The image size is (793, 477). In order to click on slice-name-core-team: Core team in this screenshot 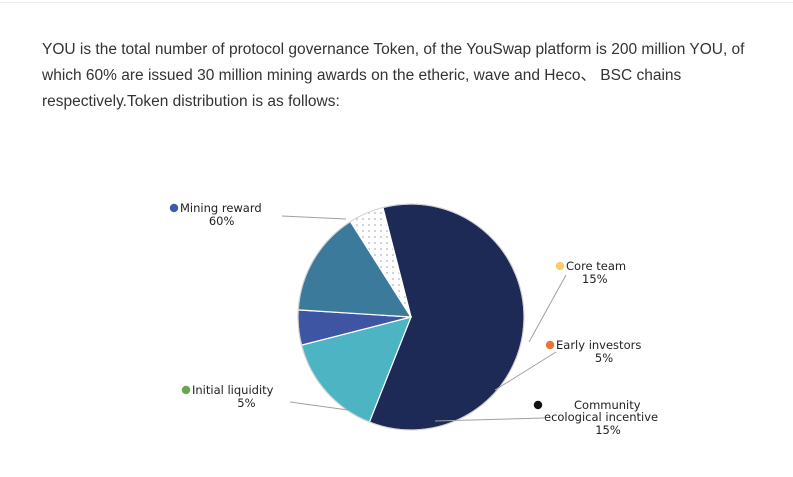, I will do `click(596, 266)`.